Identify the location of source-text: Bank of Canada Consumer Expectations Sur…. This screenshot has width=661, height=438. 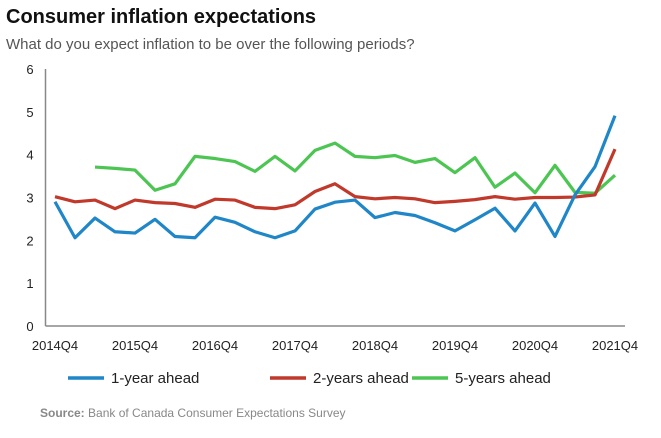
(217, 413).